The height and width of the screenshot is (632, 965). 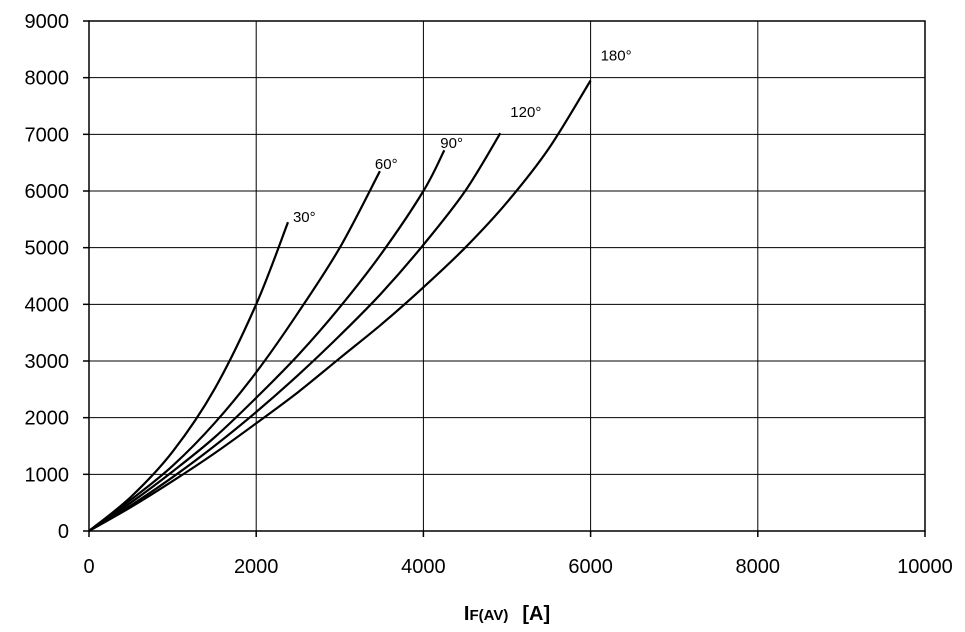 I want to click on x-tick-label: 0, so click(x=88, y=567).